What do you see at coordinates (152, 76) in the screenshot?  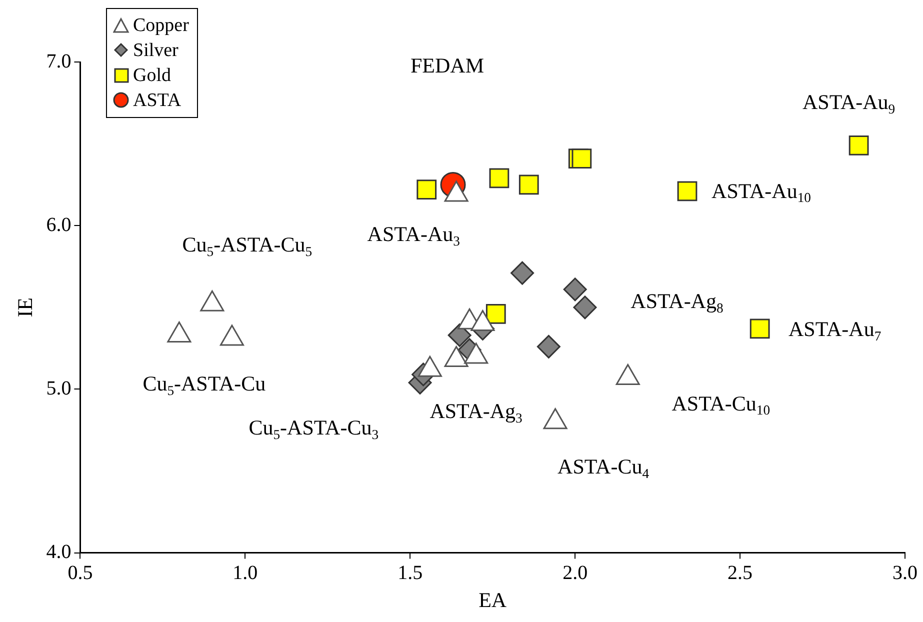 I see `legend-label: Gold` at bounding box center [152, 76].